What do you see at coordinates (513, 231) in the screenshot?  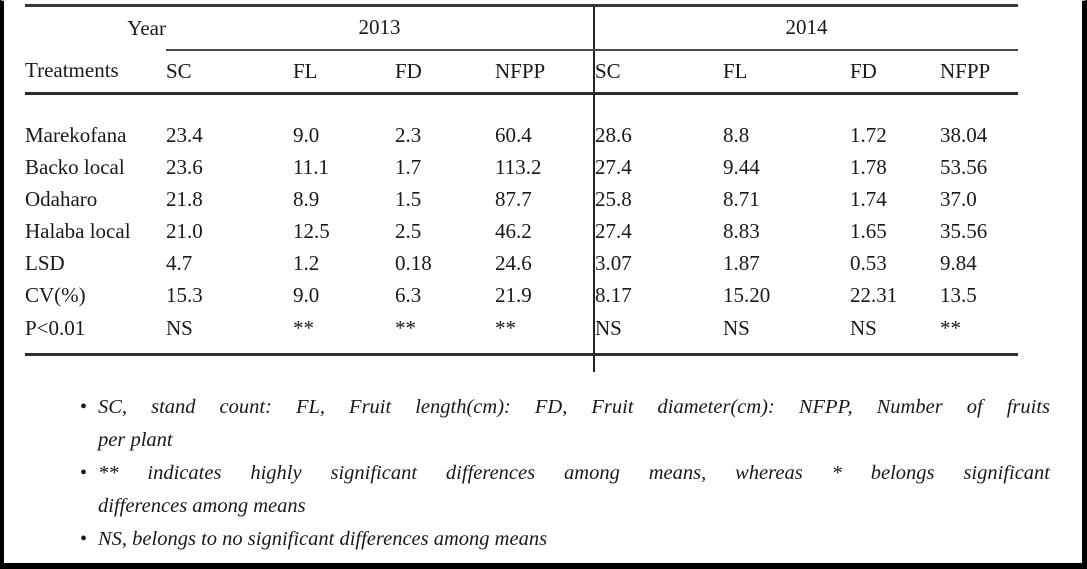 I see `value-cell: 46.2` at bounding box center [513, 231].